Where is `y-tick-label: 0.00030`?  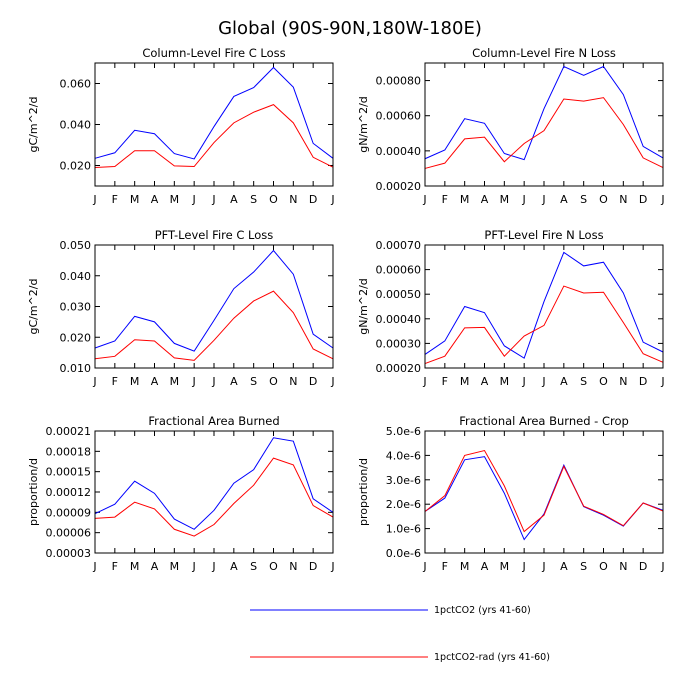 y-tick-label: 0.00030 is located at coordinates (399, 343).